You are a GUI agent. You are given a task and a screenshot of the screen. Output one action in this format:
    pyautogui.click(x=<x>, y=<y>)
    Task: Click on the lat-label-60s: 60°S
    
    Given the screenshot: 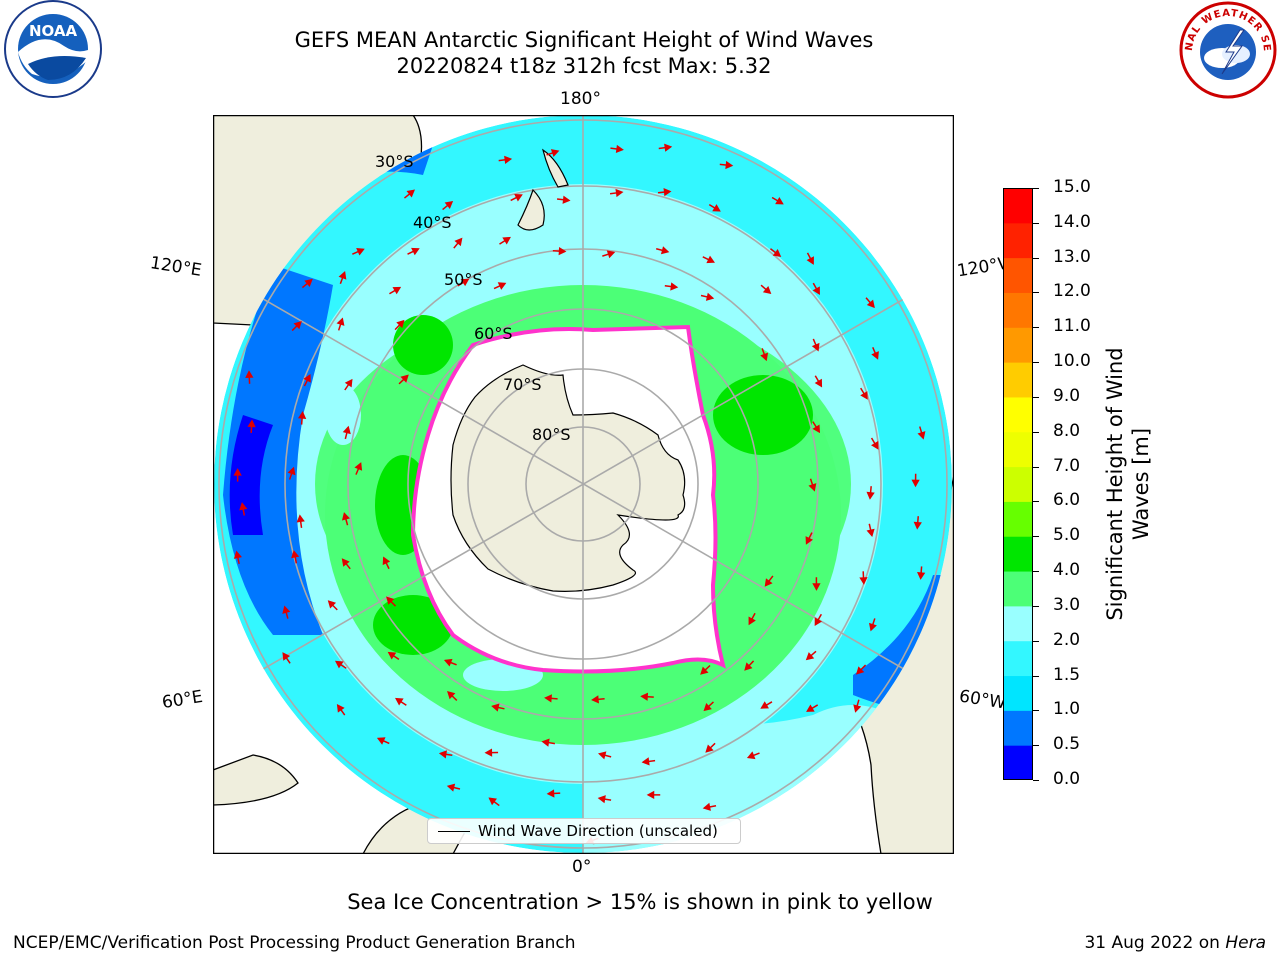 What is the action you would take?
    pyautogui.click(x=493, y=333)
    